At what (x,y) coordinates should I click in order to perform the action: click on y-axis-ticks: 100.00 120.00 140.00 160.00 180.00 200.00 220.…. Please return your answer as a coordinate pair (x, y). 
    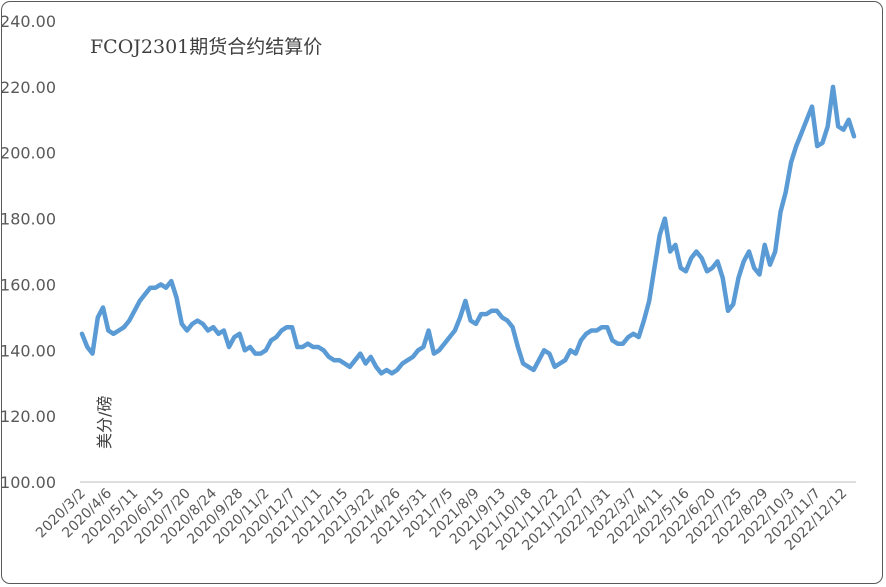
    Looking at the image, I should click on (28, 252).